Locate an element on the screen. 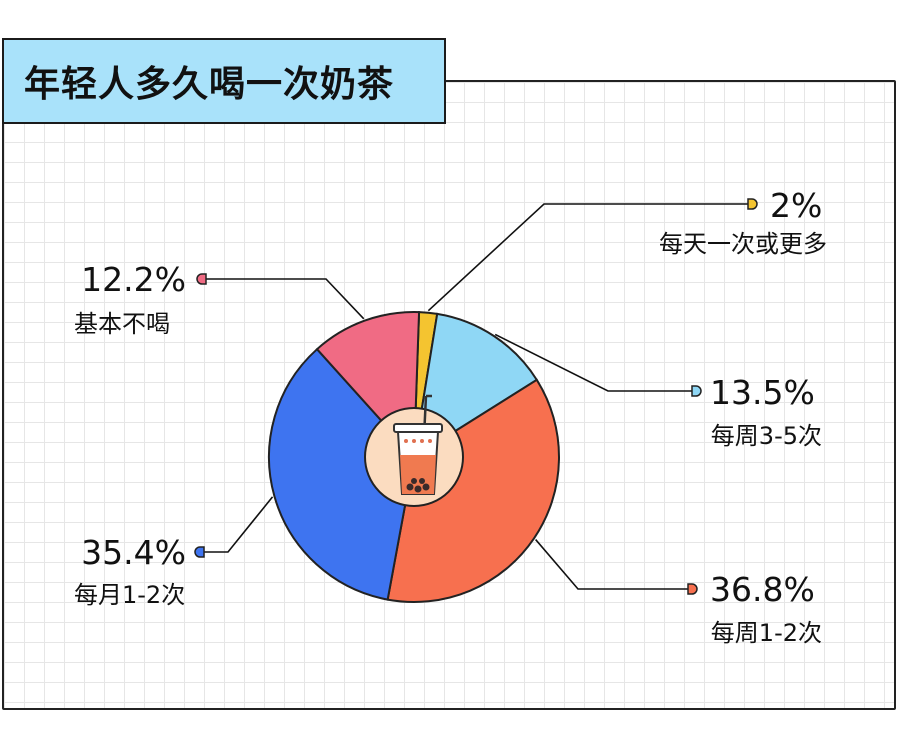  slice-value-label: 13.5% is located at coordinates (762, 392).